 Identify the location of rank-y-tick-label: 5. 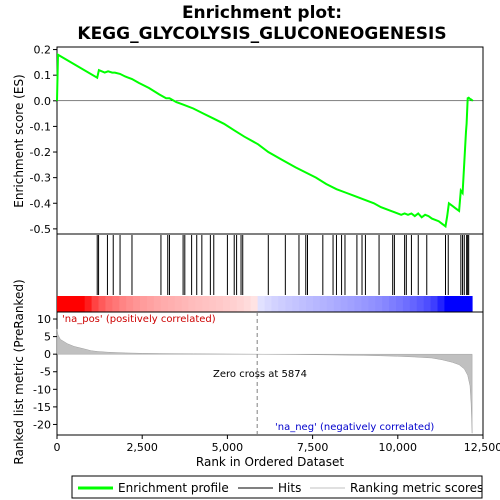
(47, 337).